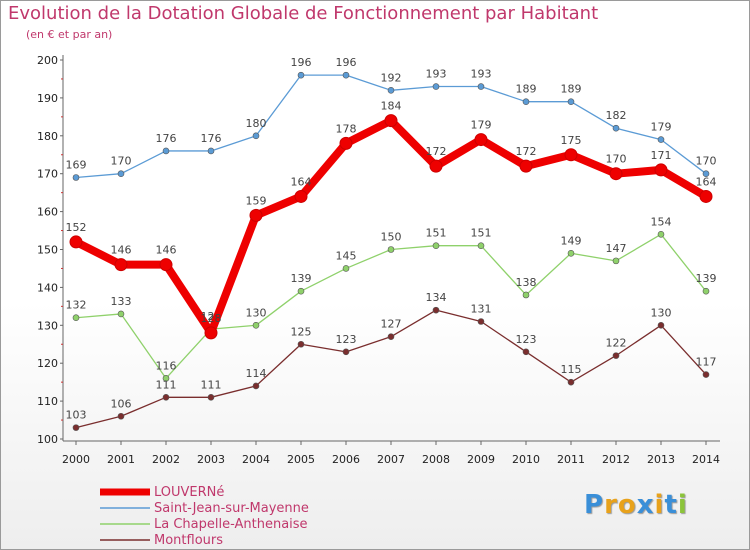  What do you see at coordinates (436, 151) in the screenshot?
I see `data-label-louvern-: 172` at bounding box center [436, 151].